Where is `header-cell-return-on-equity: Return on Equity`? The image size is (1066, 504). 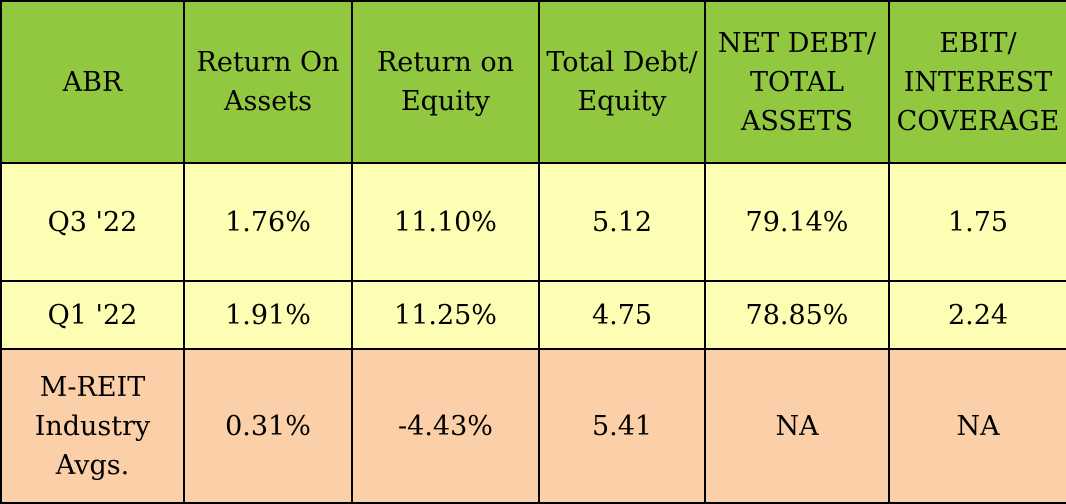
header-cell-return-on-equity: Return on Equity is located at coordinates (445, 82).